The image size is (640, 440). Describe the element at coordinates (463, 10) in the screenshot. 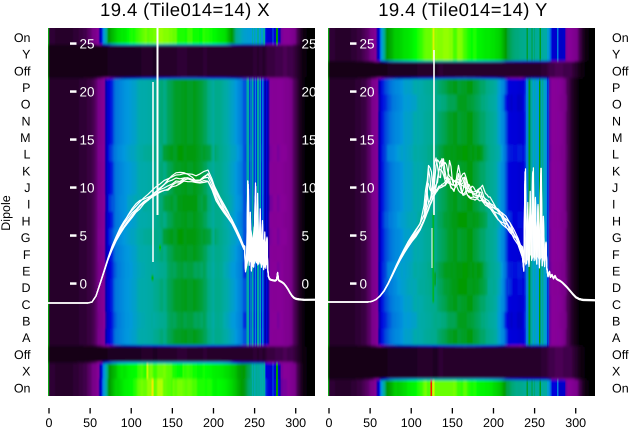

I see `svg-text: 19.4 (Tile014=14) Y` at that location.